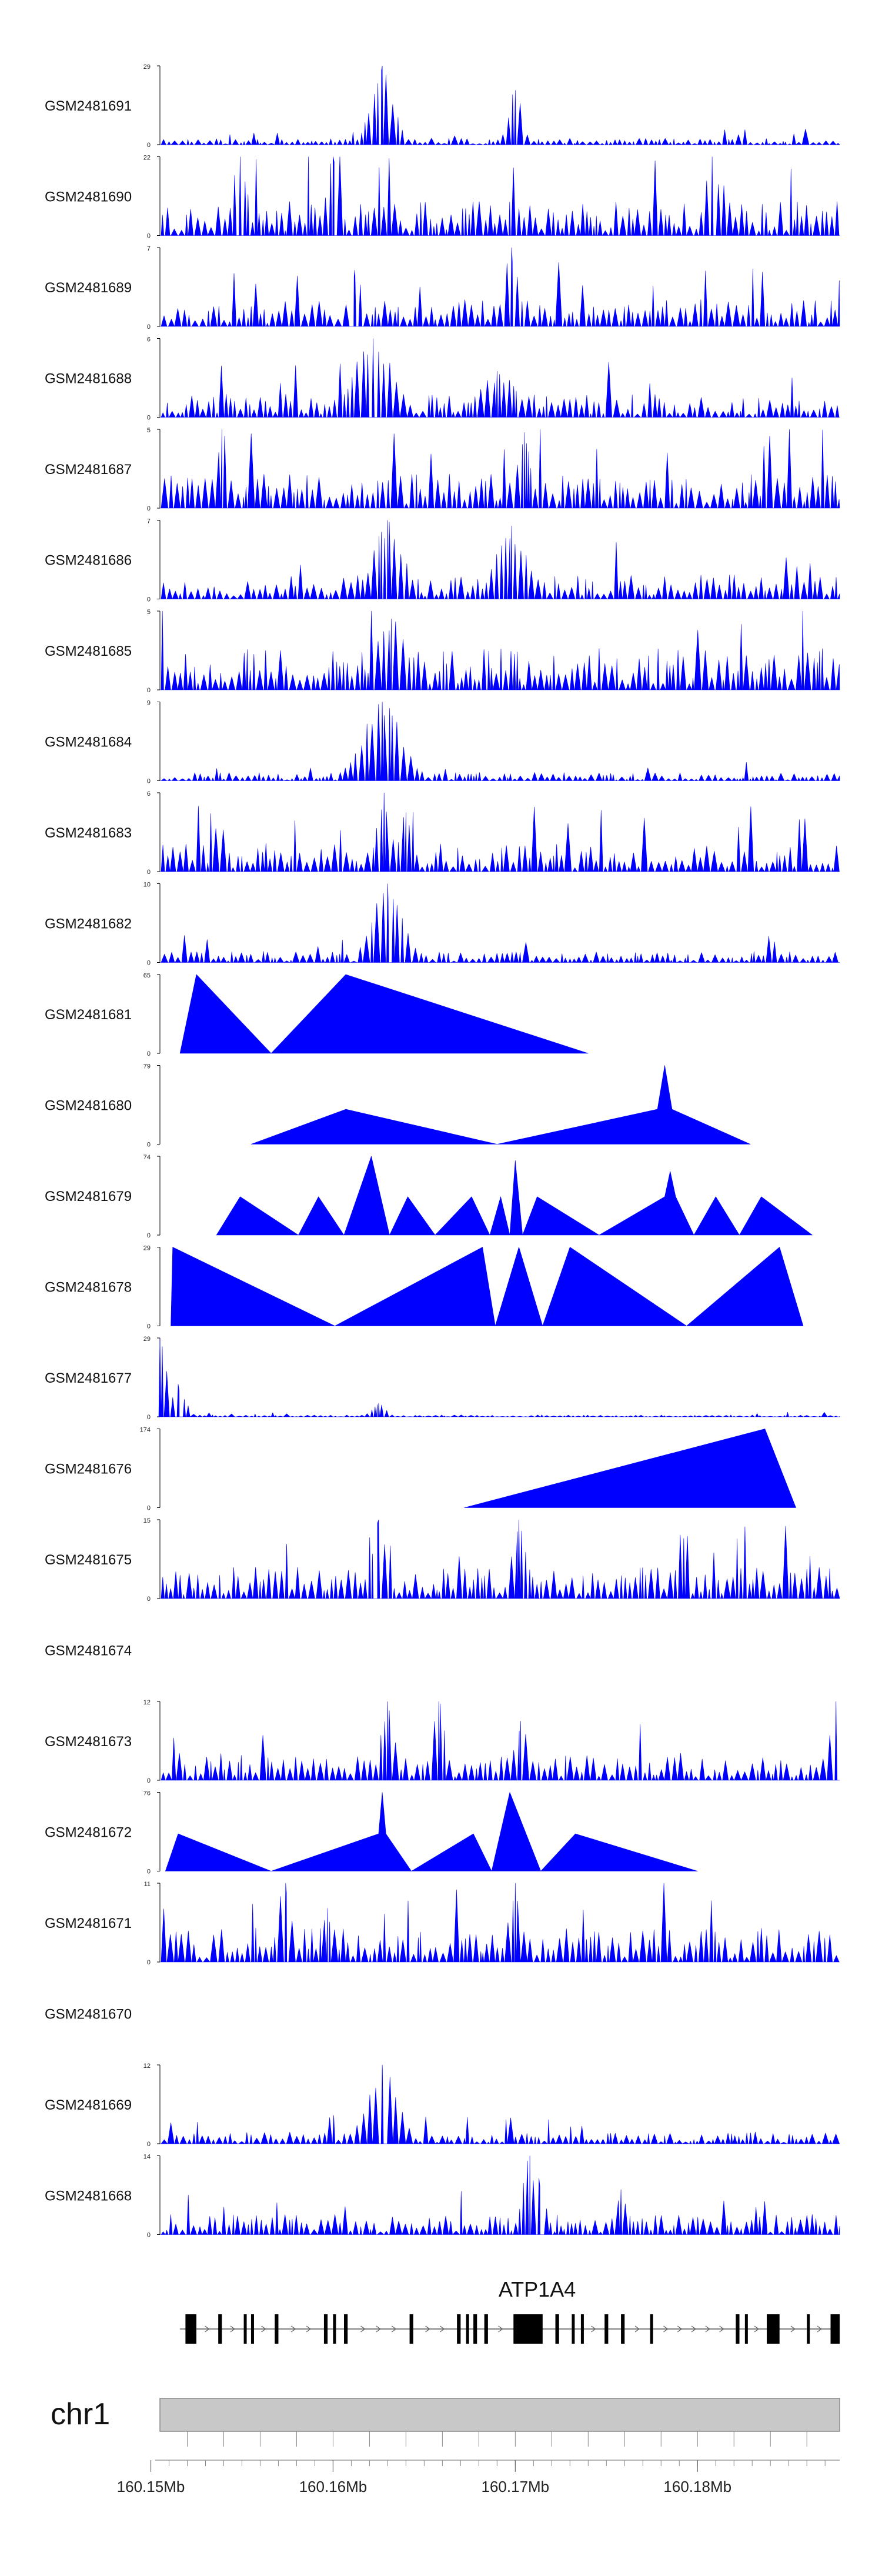  What do you see at coordinates (88, 106) in the screenshot?
I see `track-name-label: GSM2481691` at bounding box center [88, 106].